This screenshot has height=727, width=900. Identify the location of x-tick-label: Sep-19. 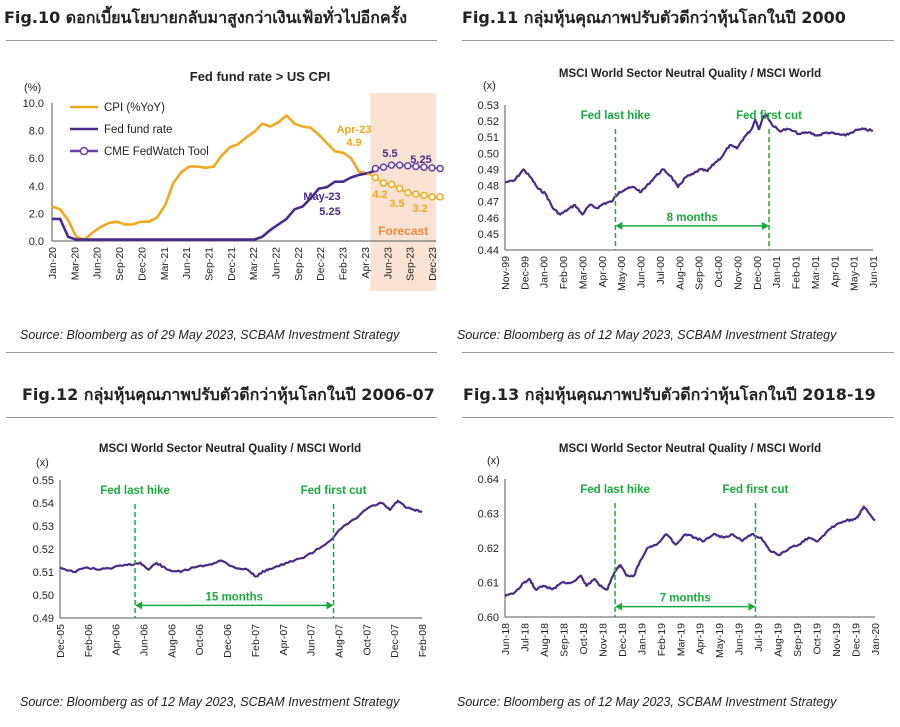
(798, 640).